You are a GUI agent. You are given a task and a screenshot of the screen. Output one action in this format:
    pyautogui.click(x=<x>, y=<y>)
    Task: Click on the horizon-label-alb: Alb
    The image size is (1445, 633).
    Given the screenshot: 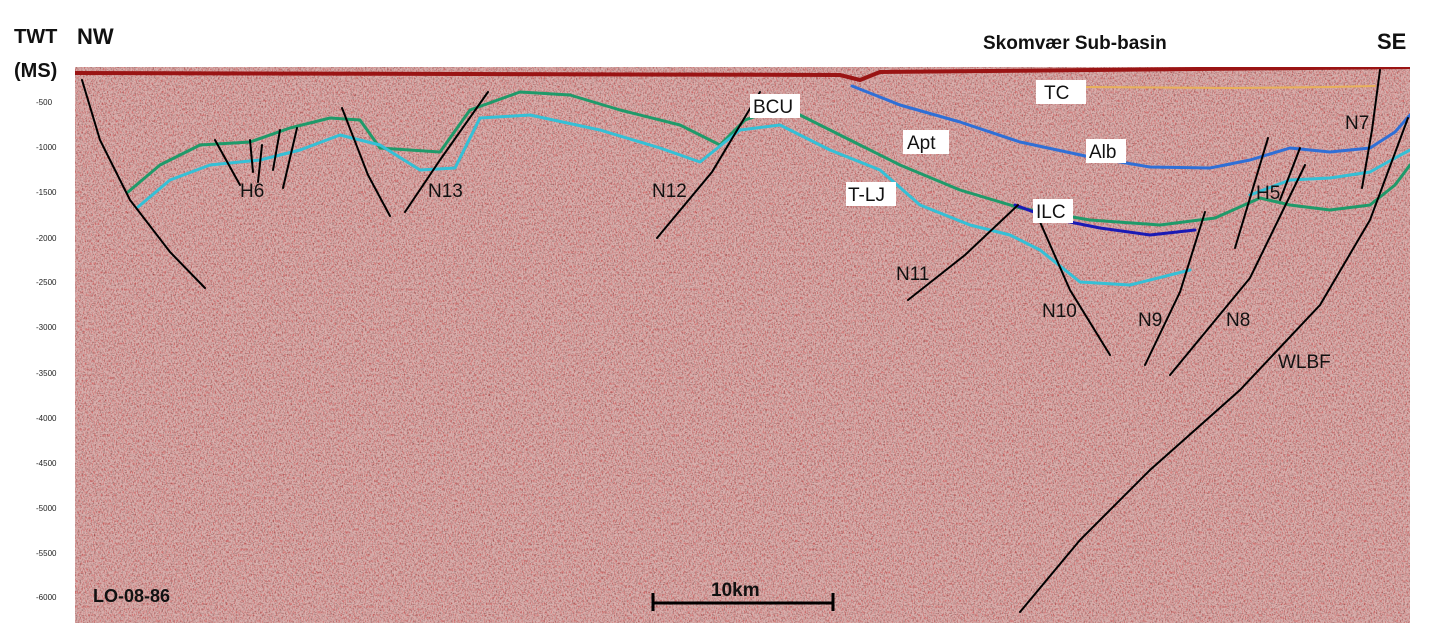 What is the action you would take?
    pyautogui.click(x=1102, y=152)
    